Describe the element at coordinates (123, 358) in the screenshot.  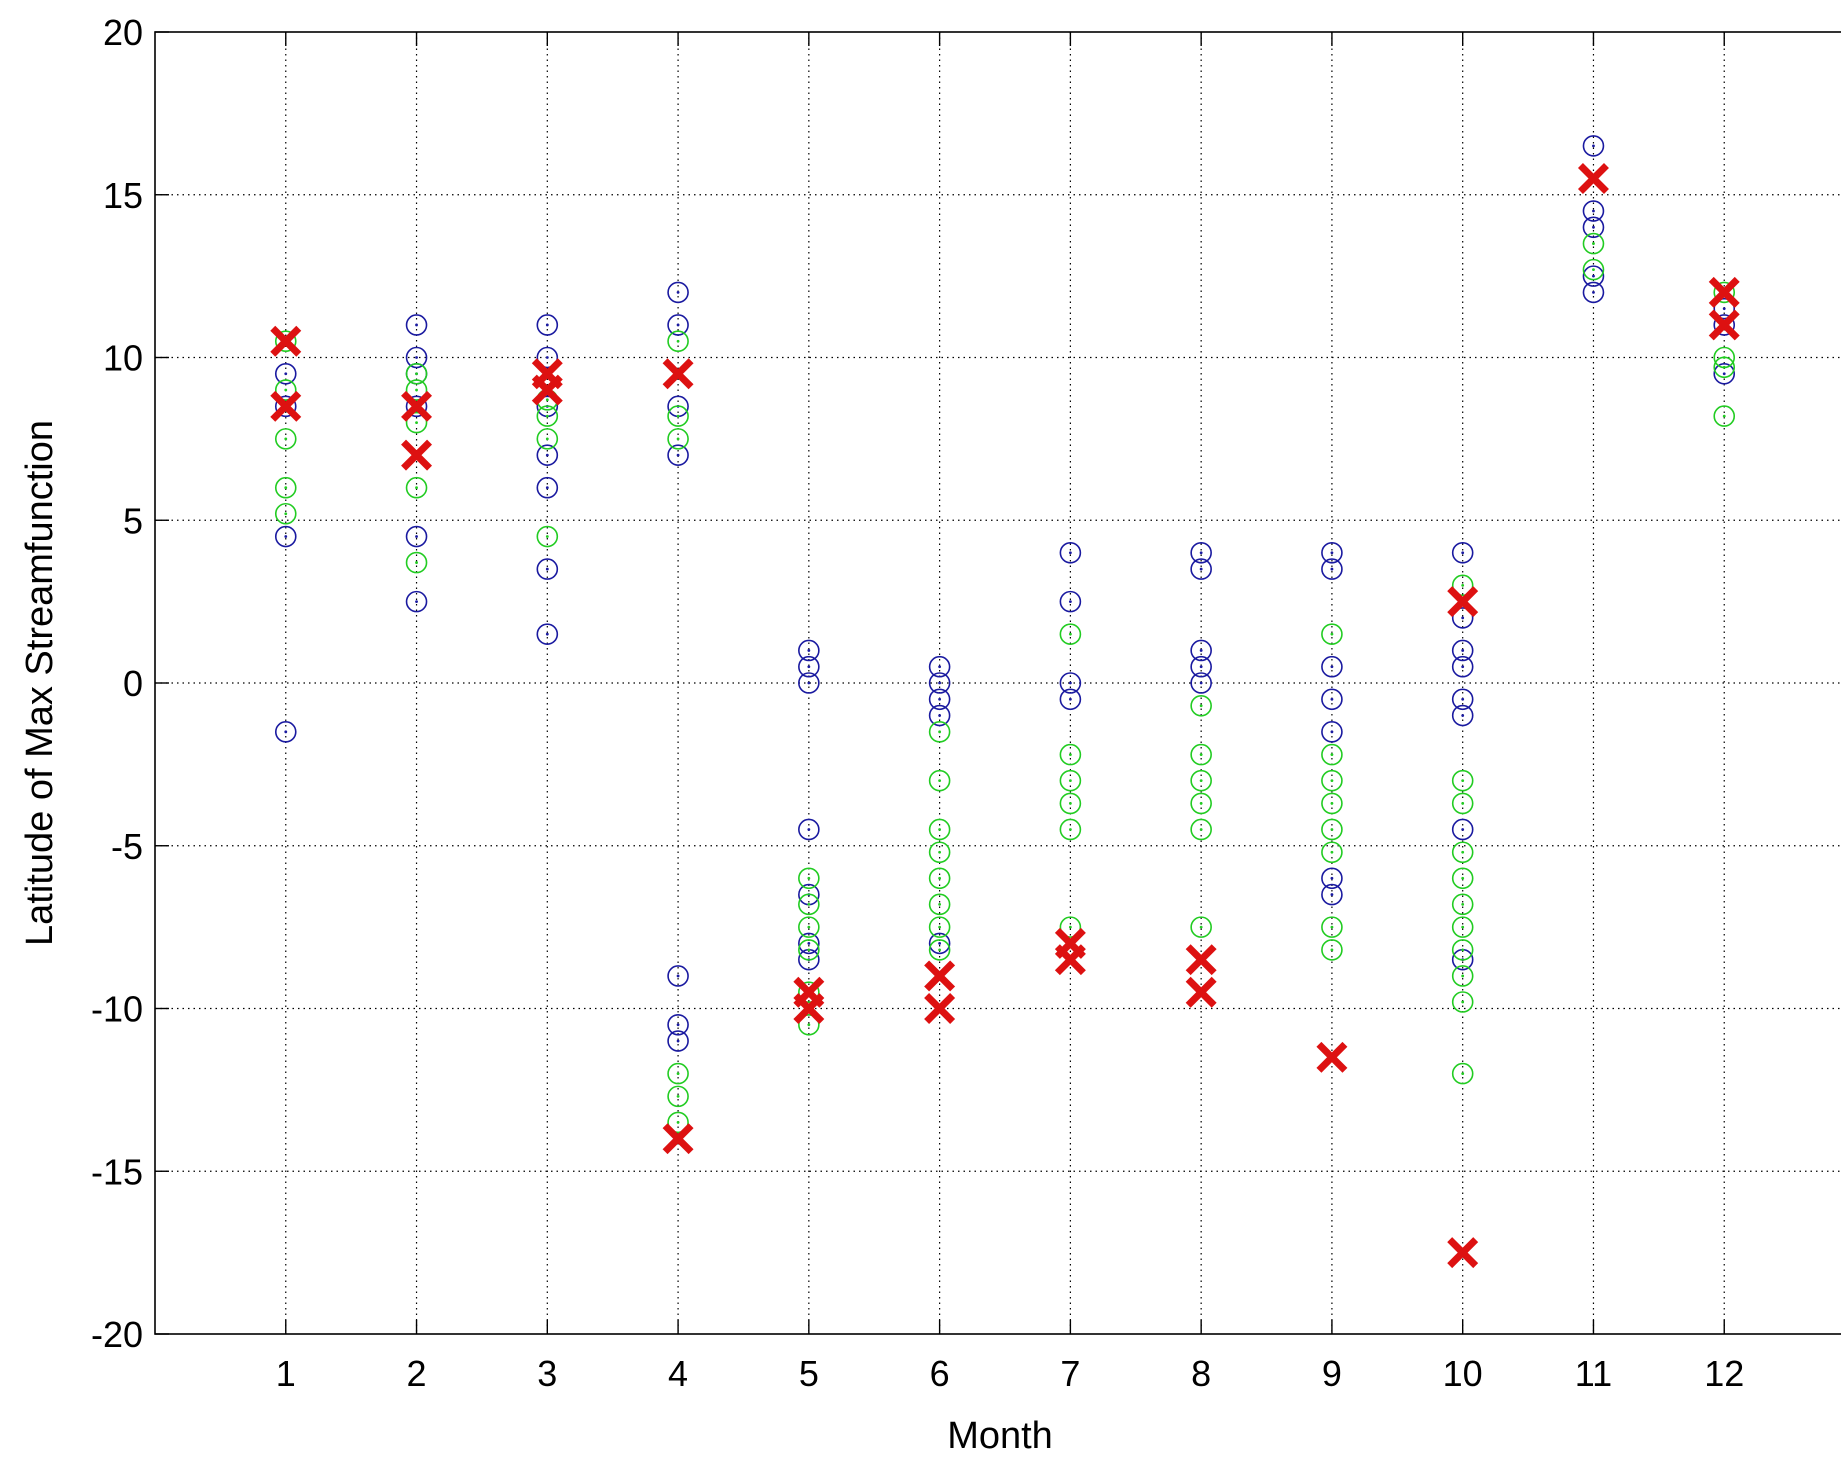
I see `y-tick-label: 10` at that location.